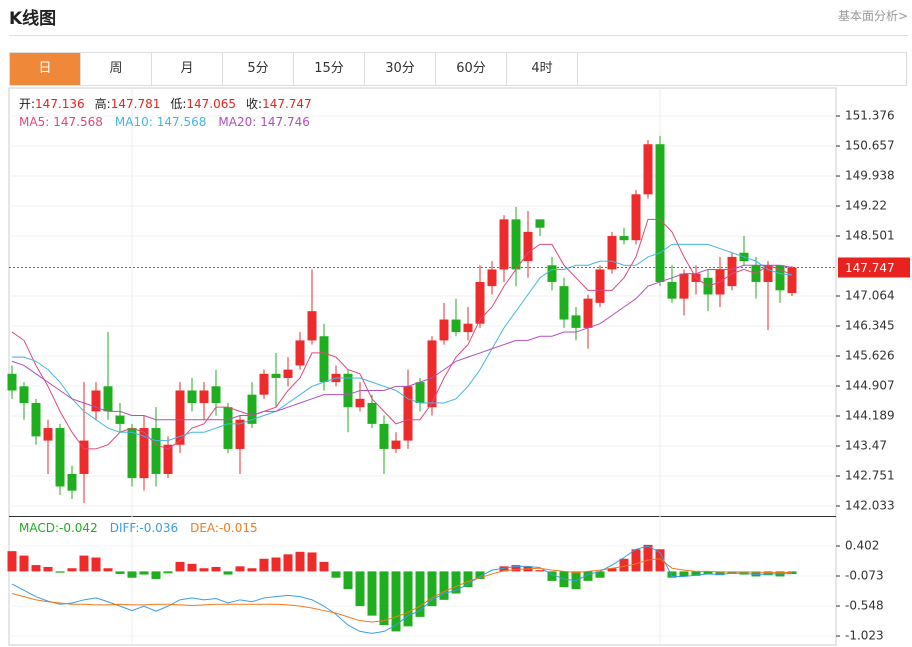 The image size is (912, 647). What do you see at coordinates (329, 69) in the screenshot?
I see `period-tab: 15分` at bounding box center [329, 69].